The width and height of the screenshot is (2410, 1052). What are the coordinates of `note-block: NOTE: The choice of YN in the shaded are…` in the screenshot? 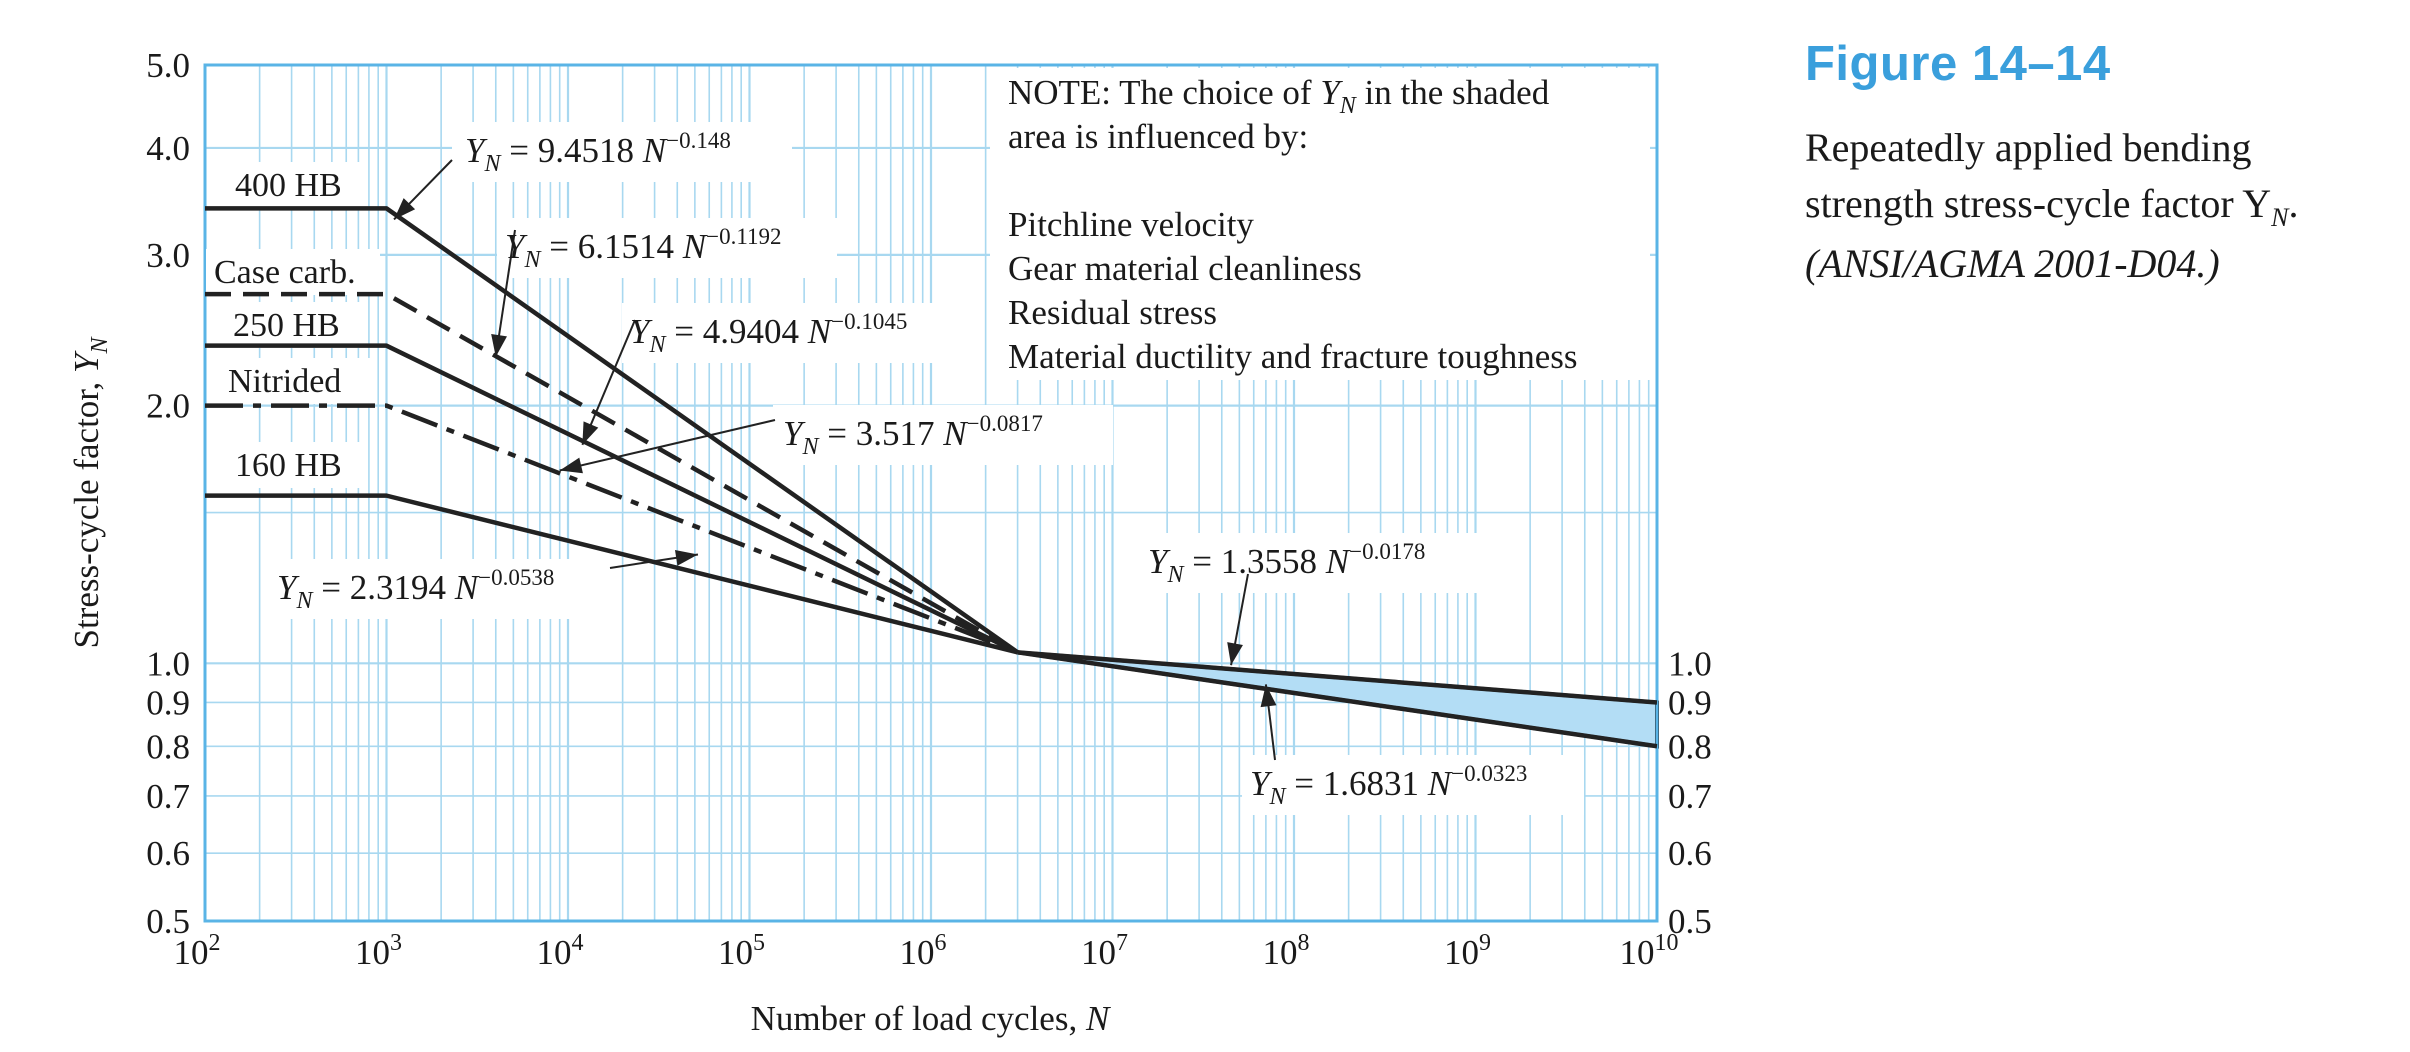 It's located at (1293, 224).